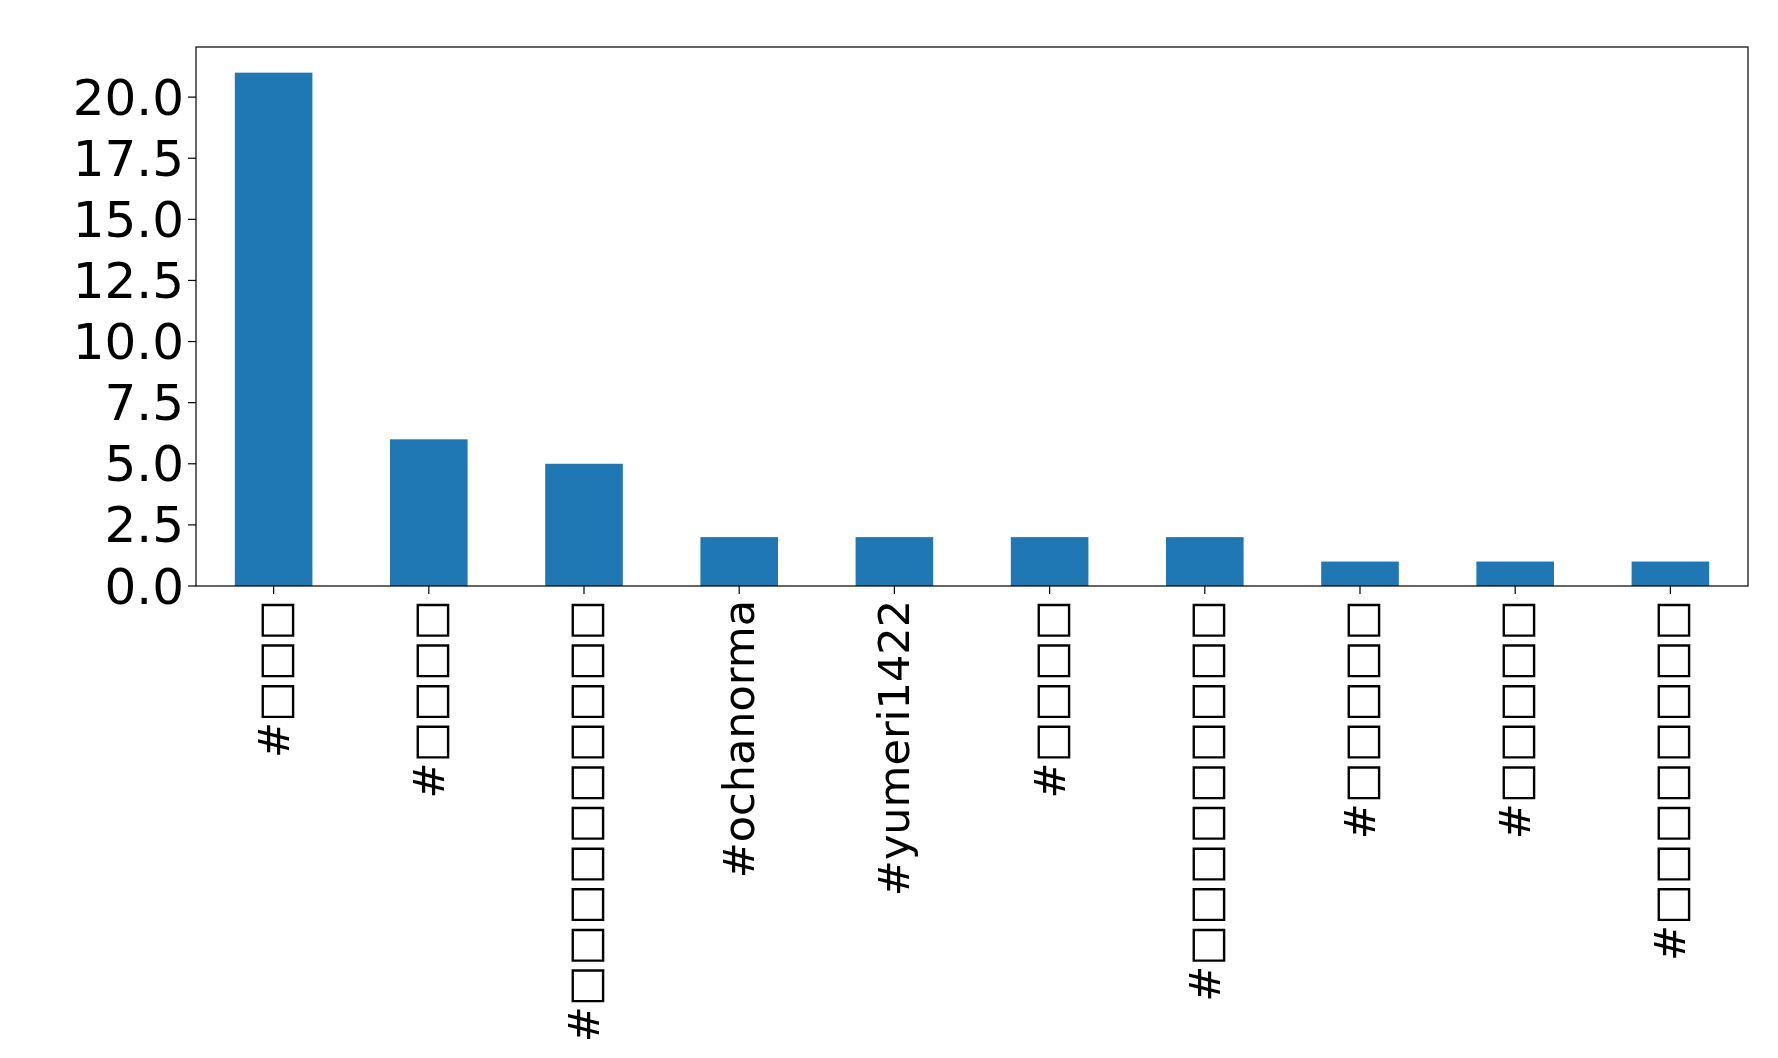  I want to click on y-tick-label: 20.0, so click(128, 97).